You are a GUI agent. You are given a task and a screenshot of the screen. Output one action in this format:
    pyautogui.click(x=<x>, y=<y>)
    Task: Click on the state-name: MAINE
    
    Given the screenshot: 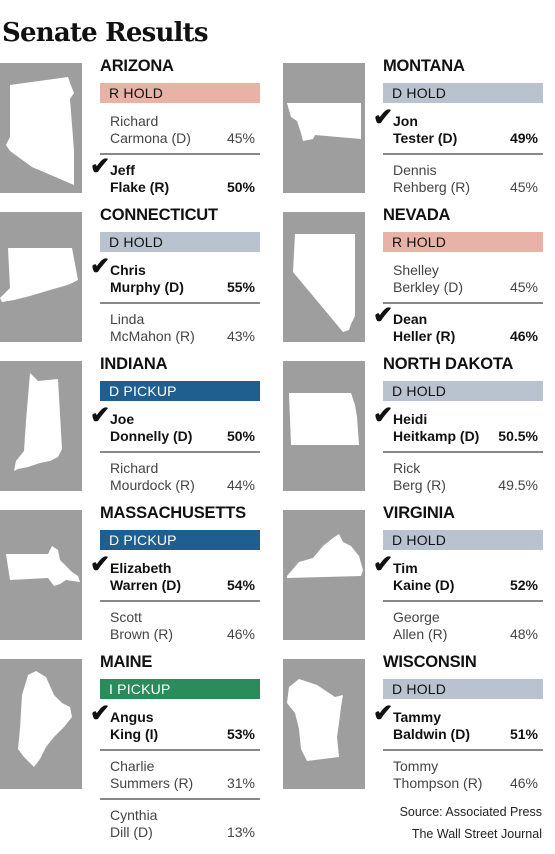 What is the action you would take?
    pyautogui.click(x=126, y=662)
    